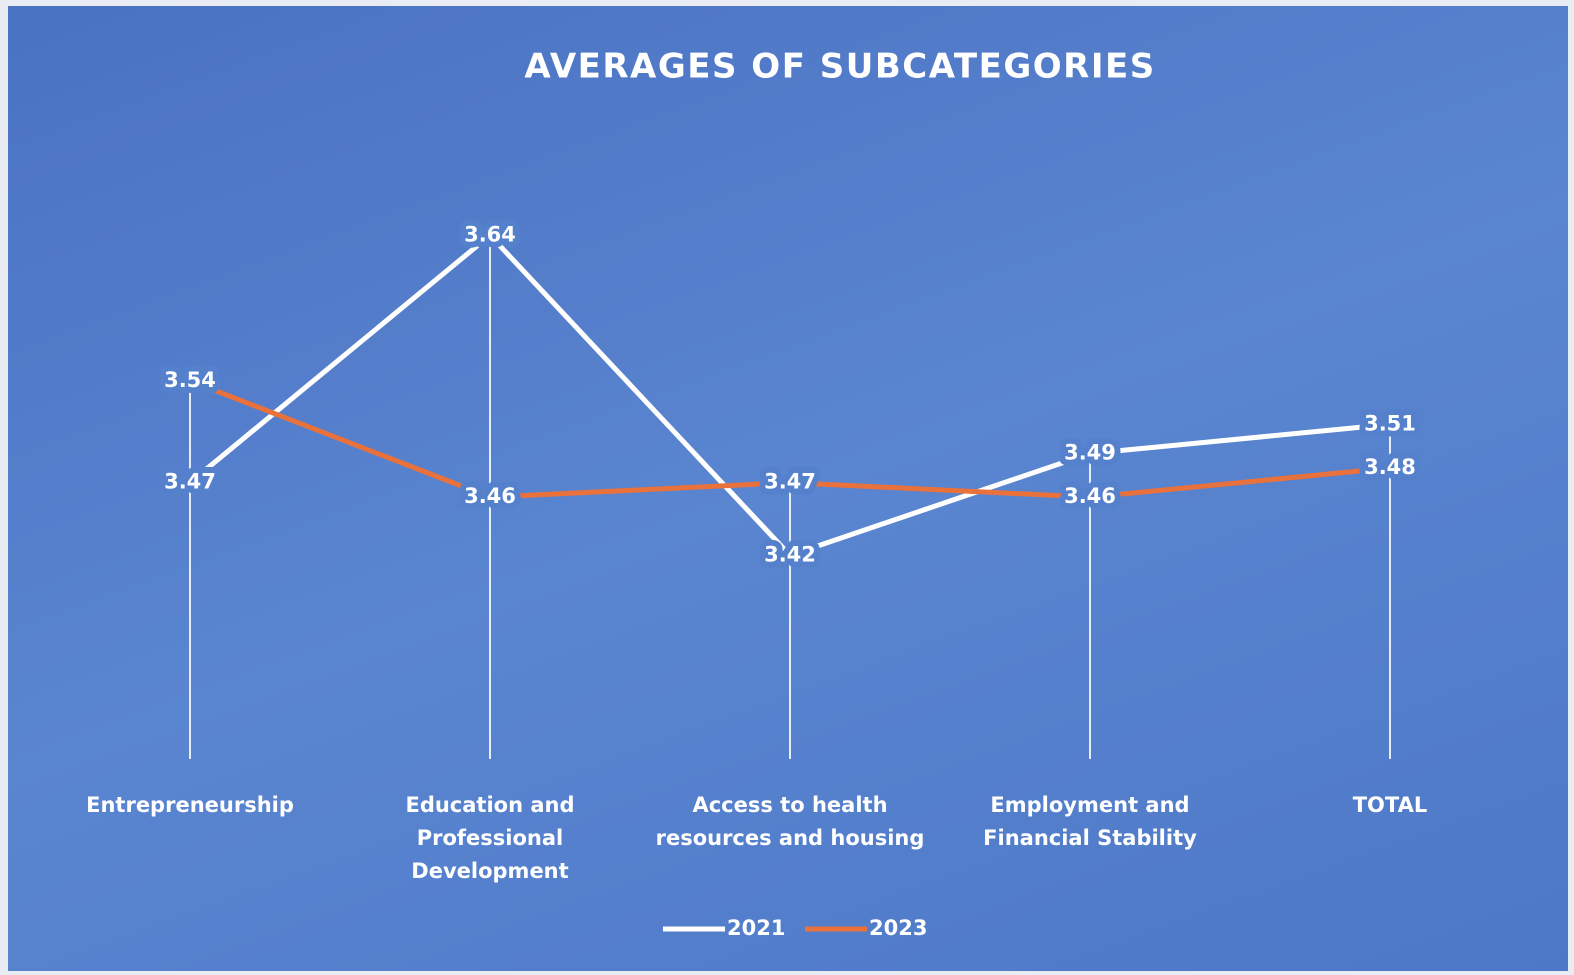  Describe the element at coordinates (790, 821) in the screenshot. I see `x-tick-label: Access to health resources and housing` at that location.